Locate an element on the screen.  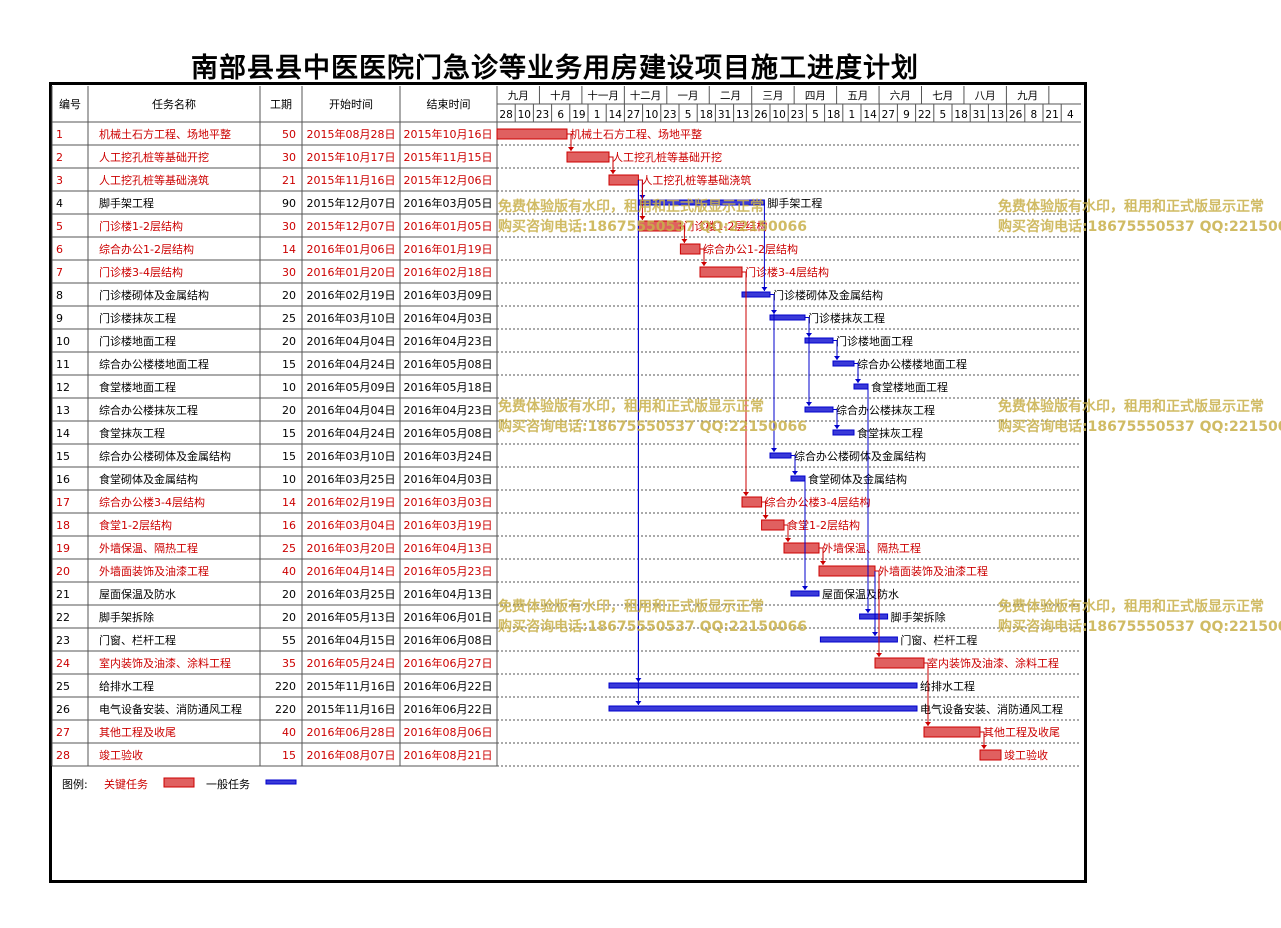
task-name: 门诊楼抹灰工程 is located at coordinates (137, 318).